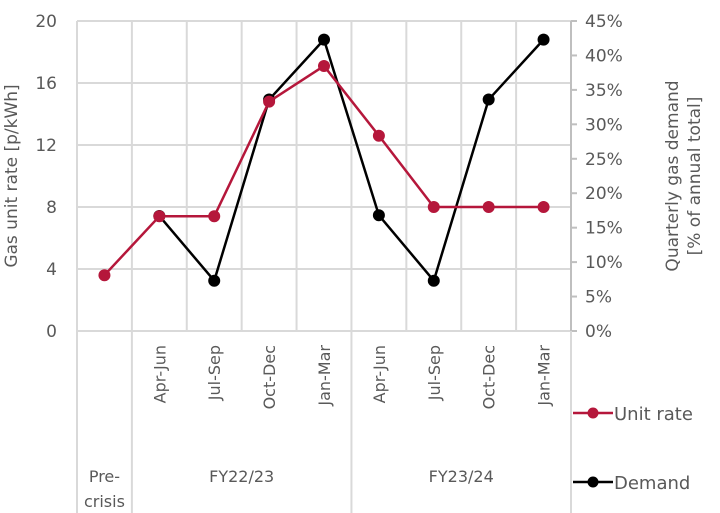  I want to click on group-label: Pre-, so click(104, 476).